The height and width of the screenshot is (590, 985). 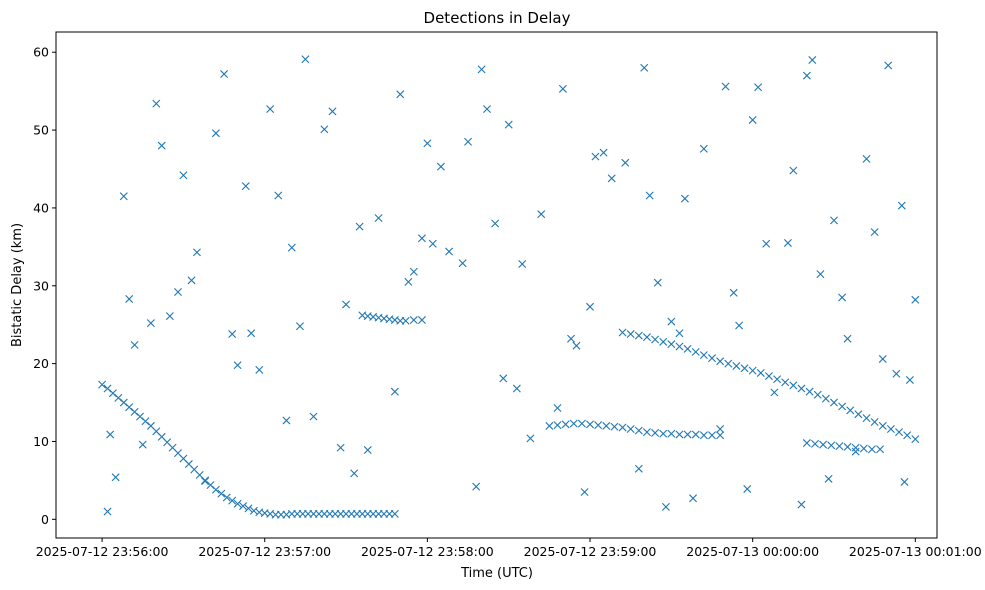 I want to click on x-axis-label: Time (UTC), so click(x=496, y=573).